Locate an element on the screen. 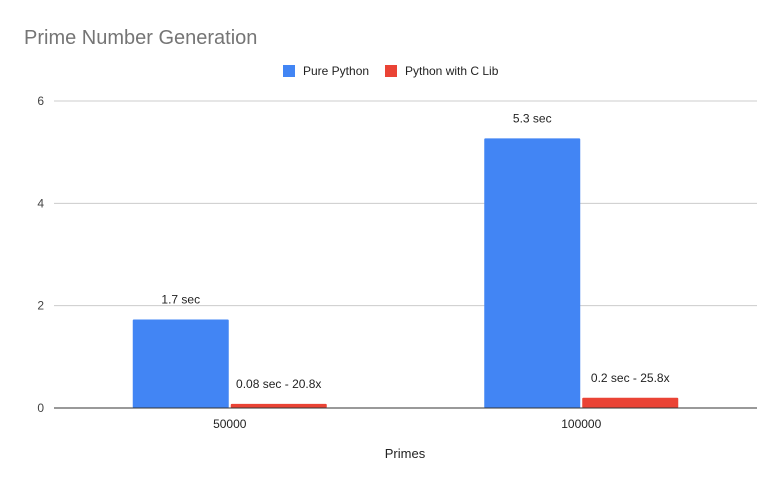 Image resolution: width=782 pixels, height=485 pixels. x-axis-categories: 50000 100000 is located at coordinates (407, 424).